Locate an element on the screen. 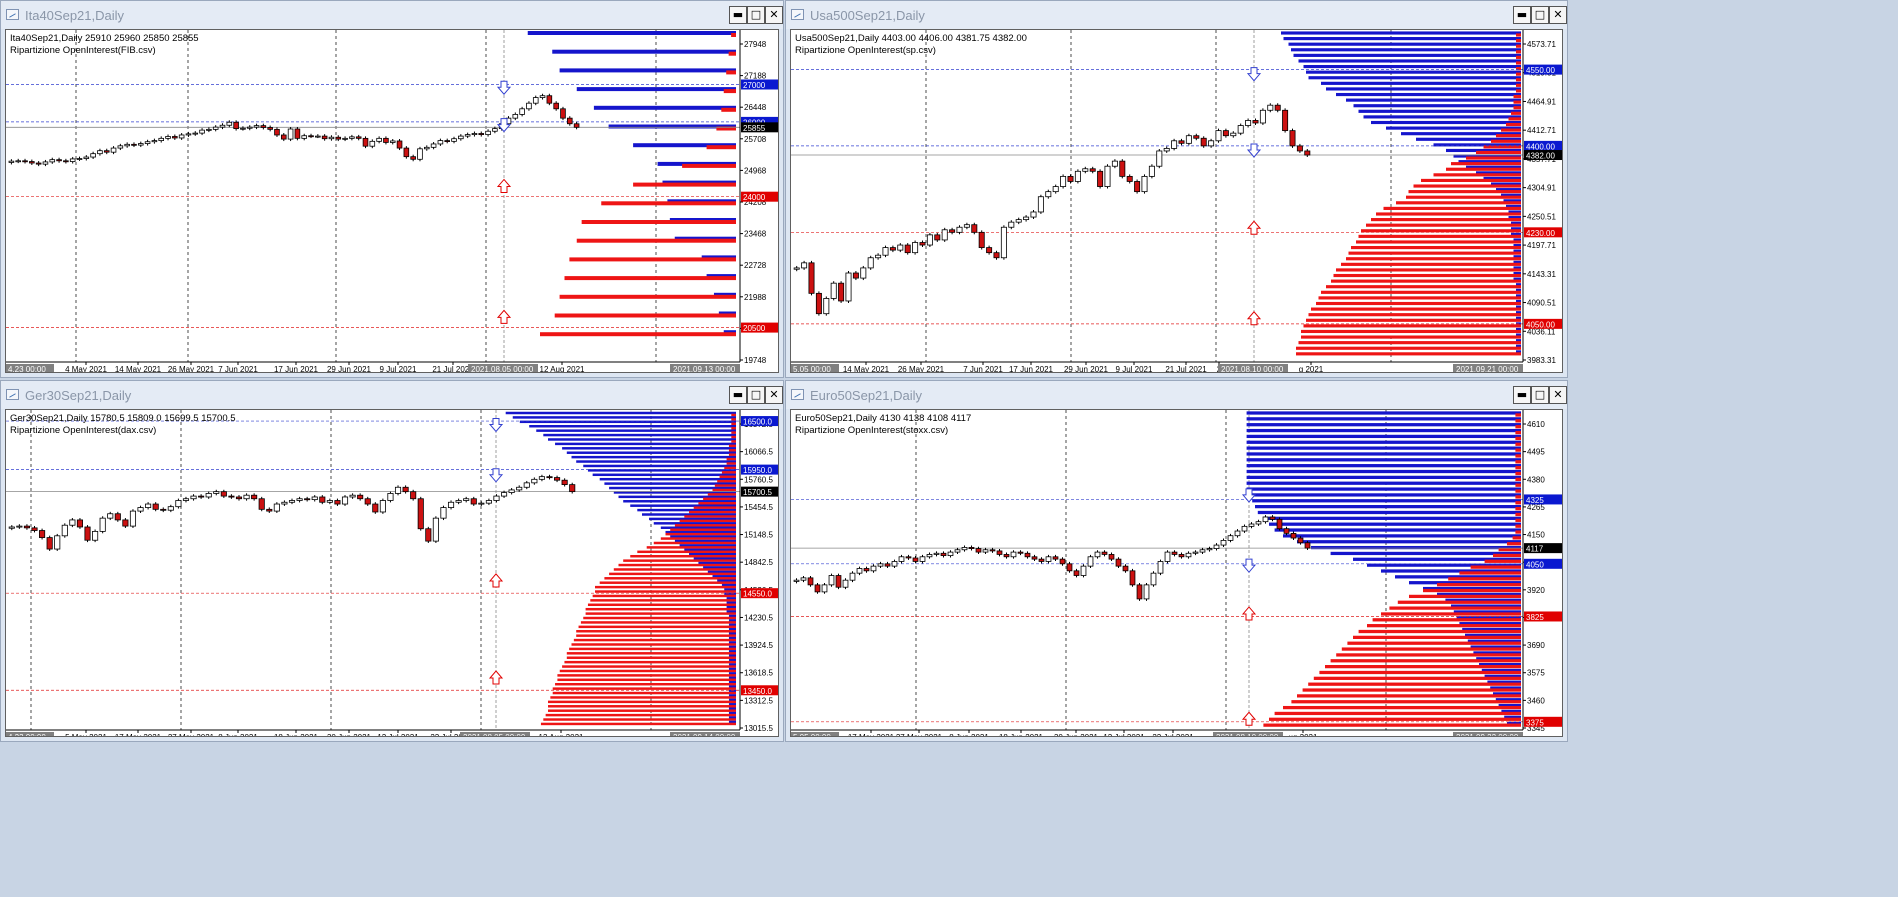  time-tag-label: 2021.08.10 00:00 is located at coordinates (1252, 369).